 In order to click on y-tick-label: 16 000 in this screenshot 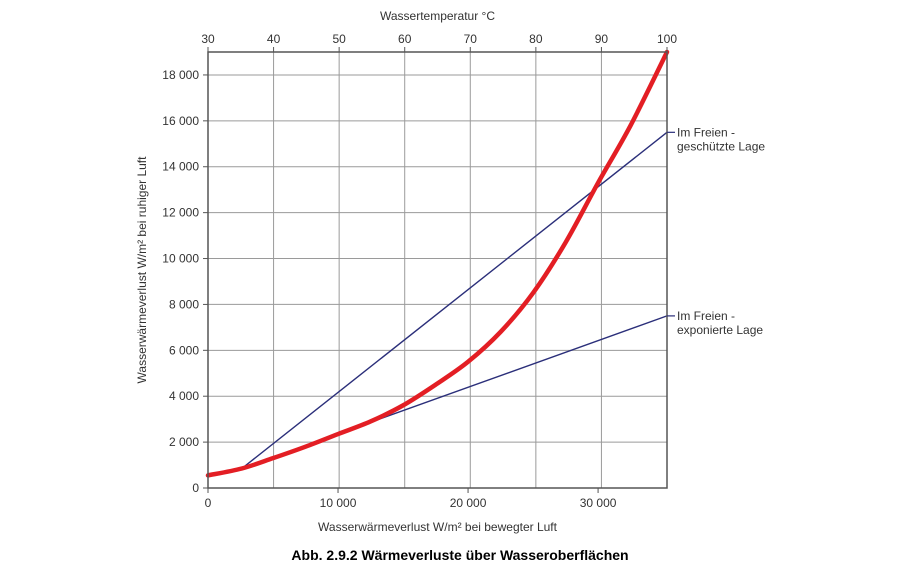, I will do `click(180, 121)`.